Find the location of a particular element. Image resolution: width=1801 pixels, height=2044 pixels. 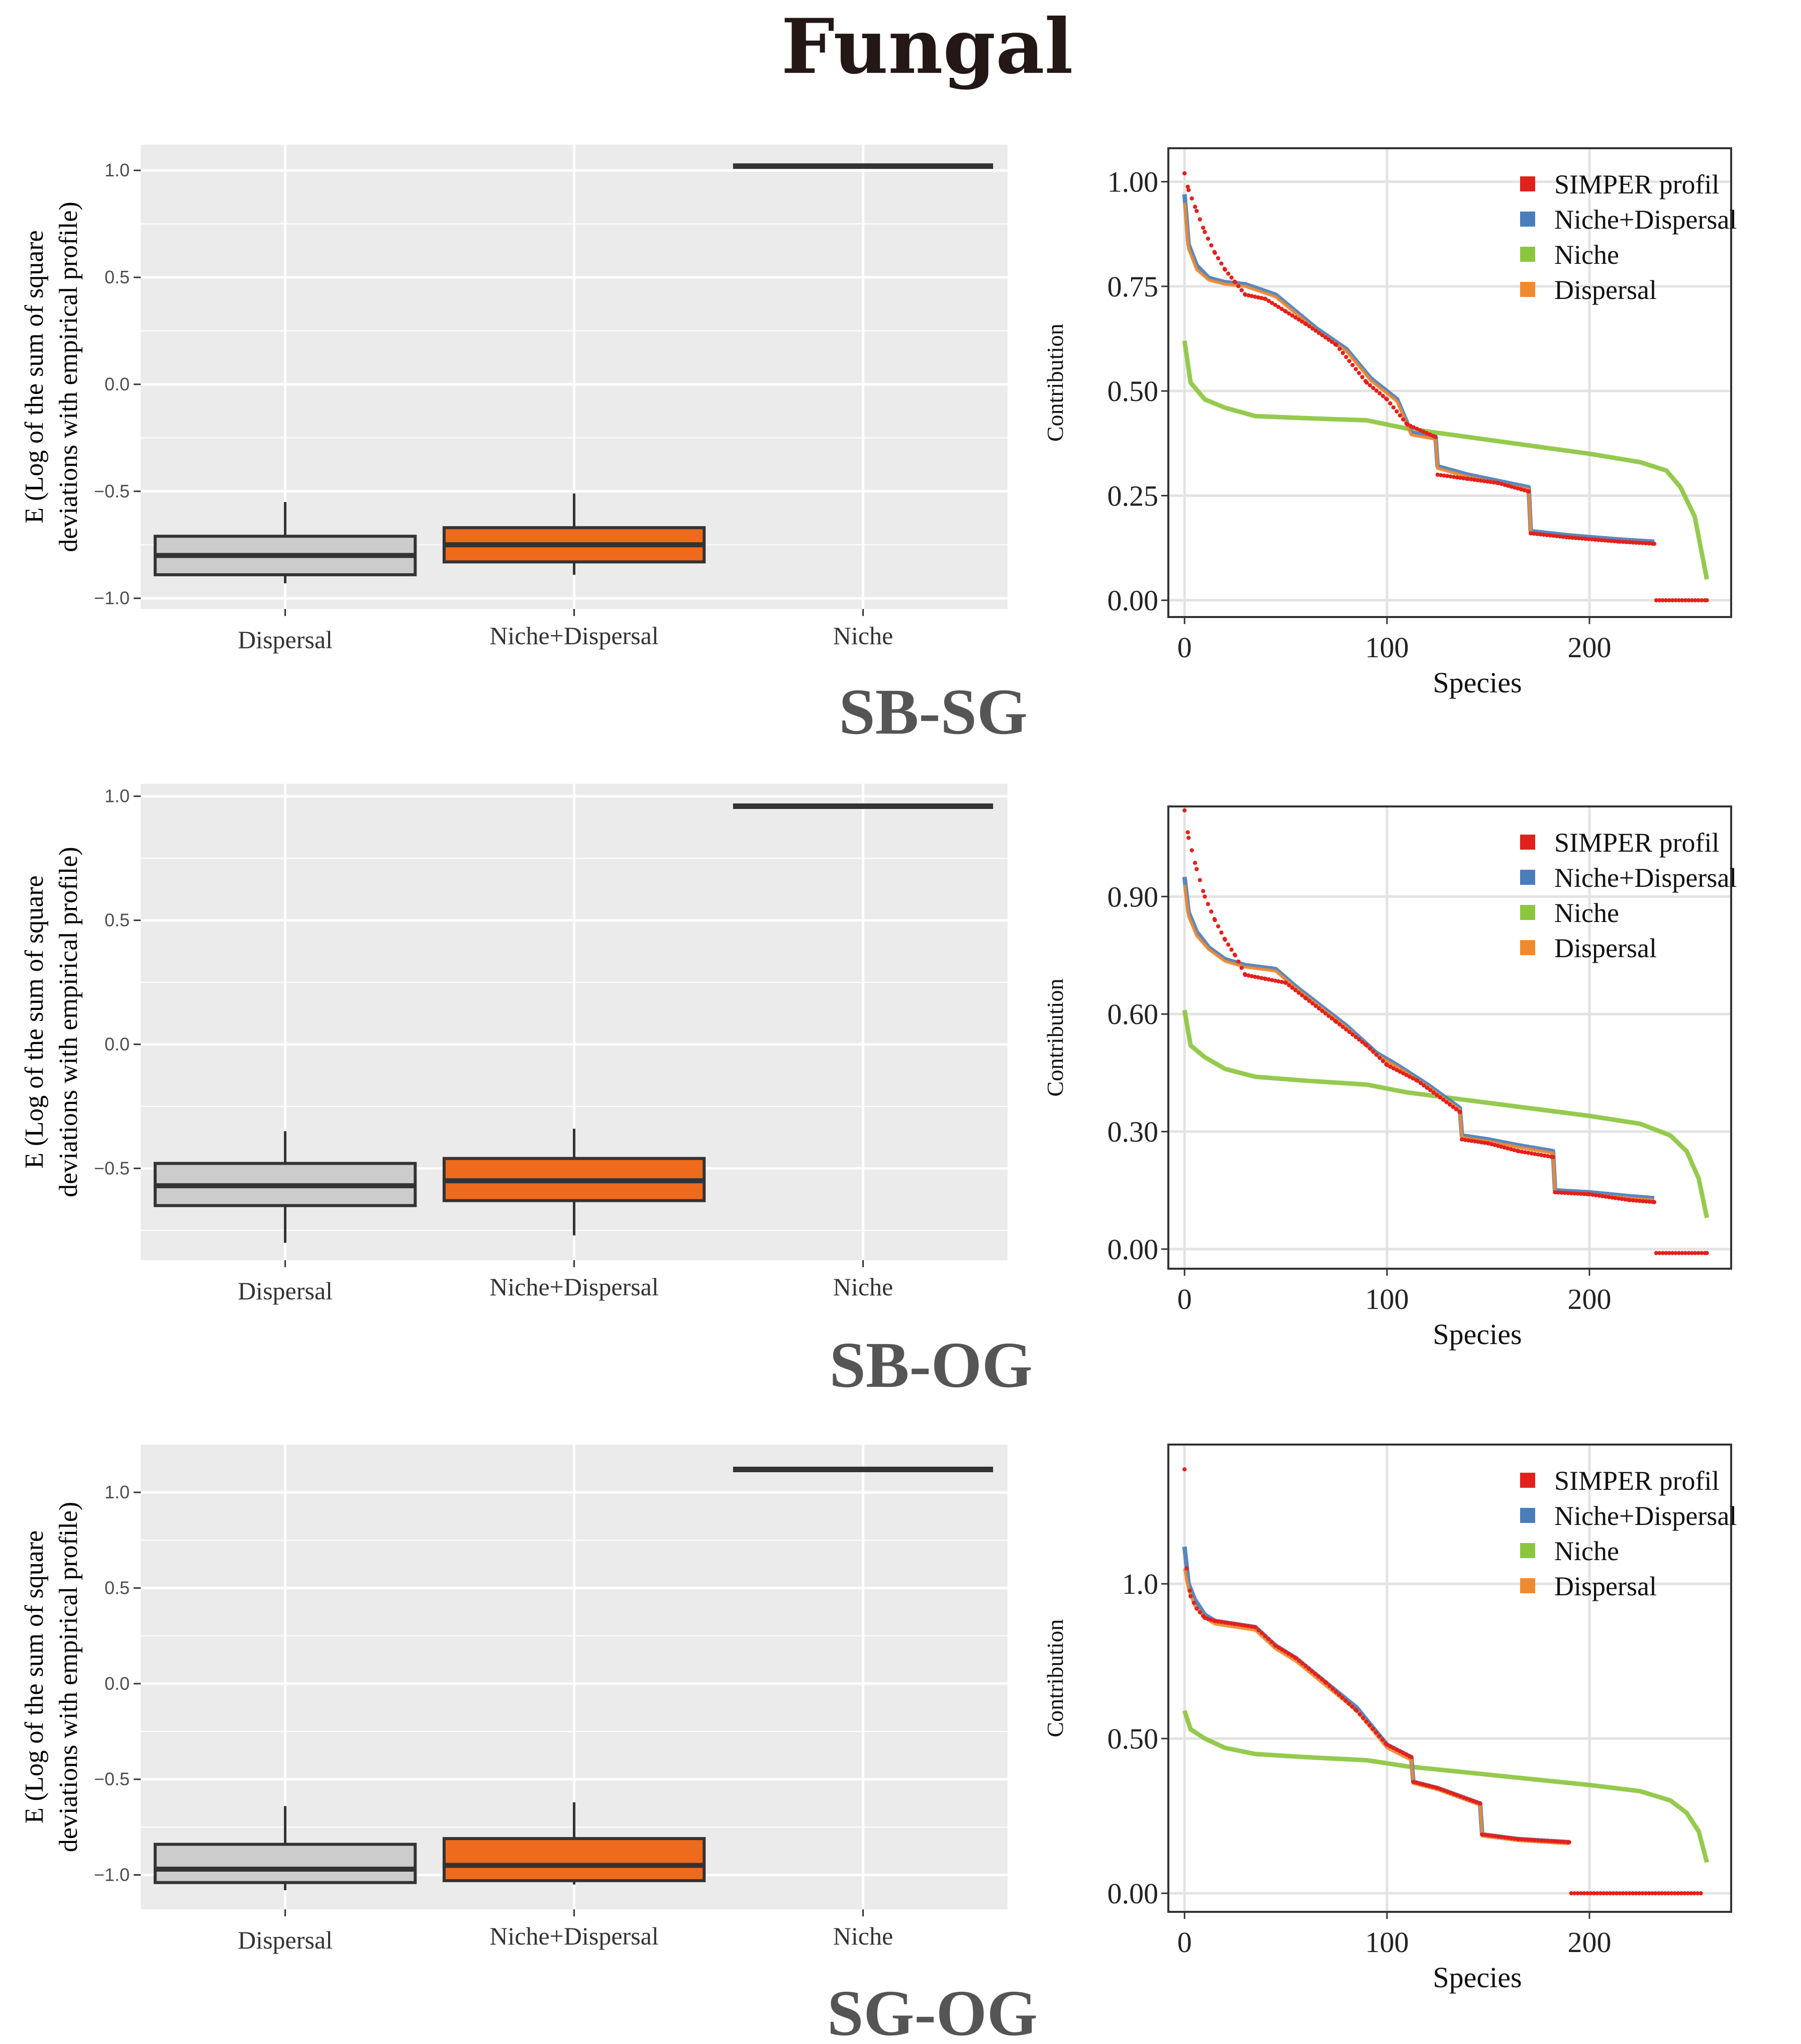

y-tick-label: 1.0 is located at coordinates (1140, 1584).